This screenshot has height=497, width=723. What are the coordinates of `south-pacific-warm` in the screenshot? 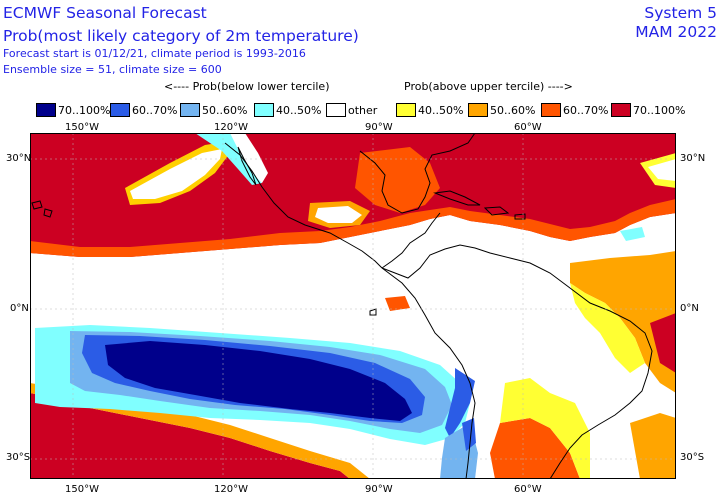 It's located at (190, 436).